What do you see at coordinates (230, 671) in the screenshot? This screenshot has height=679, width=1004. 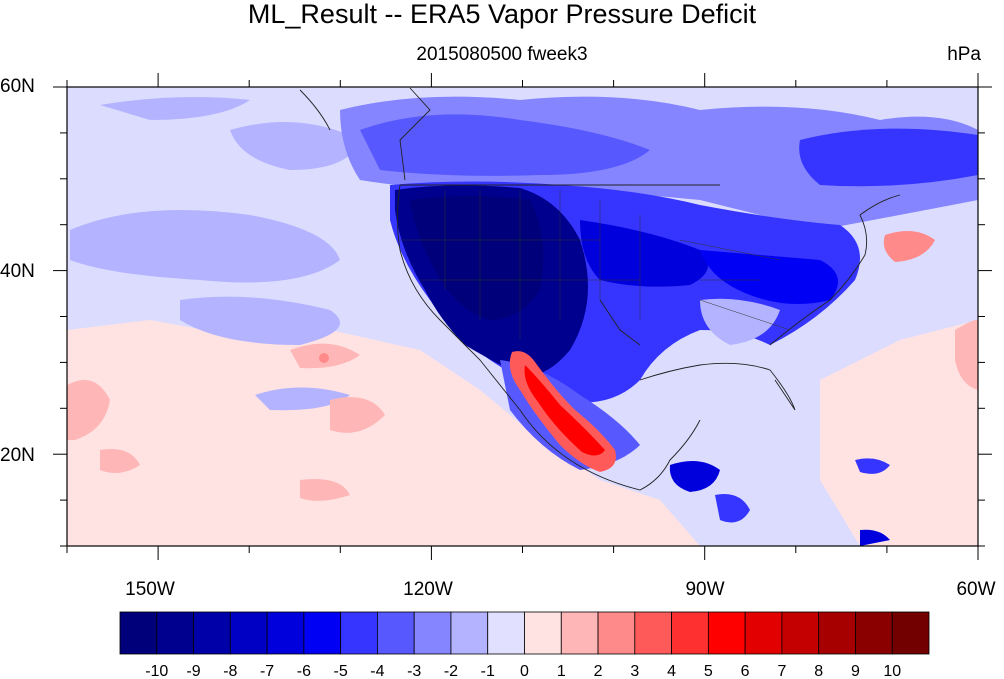 I see `colorbar-label: -8` at bounding box center [230, 671].